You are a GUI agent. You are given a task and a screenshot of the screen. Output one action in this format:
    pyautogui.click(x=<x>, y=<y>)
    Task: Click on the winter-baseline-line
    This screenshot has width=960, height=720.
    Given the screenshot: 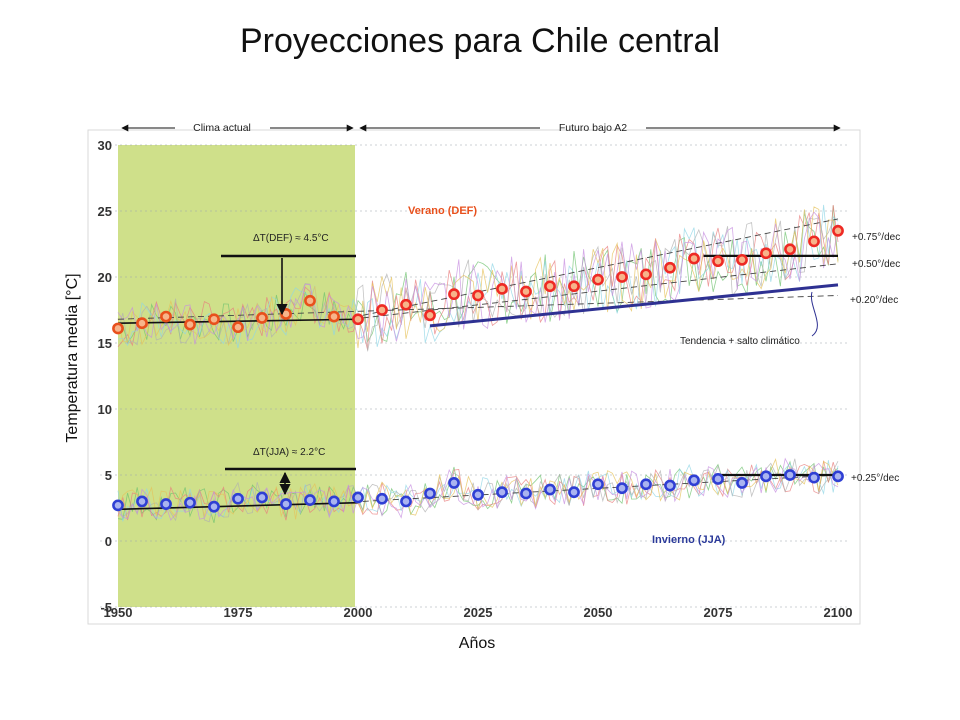 What is the action you would take?
    pyautogui.click(x=238, y=506)
    